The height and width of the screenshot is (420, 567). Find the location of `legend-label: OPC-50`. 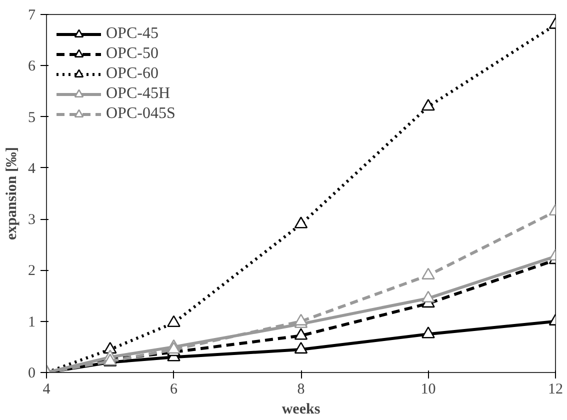

legend-label: OPC-50 is located at coordinates (132, 54).